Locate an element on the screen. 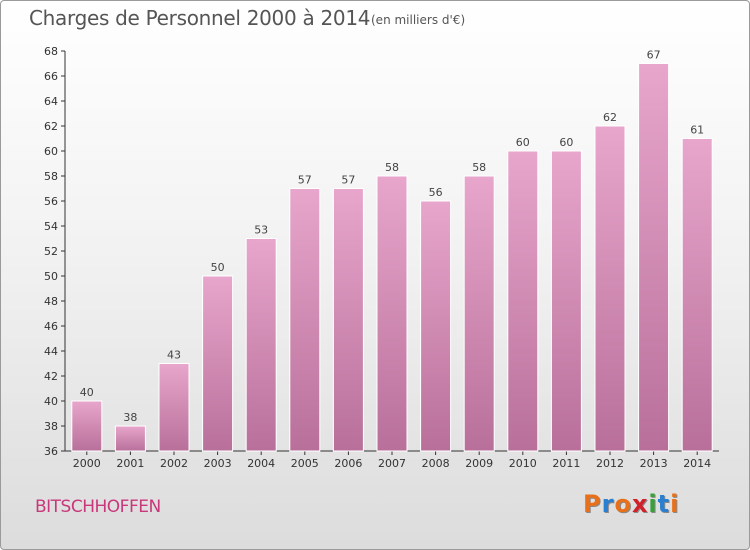 The image size is (750, 550). value-label-2001: 38 is located at coordinates (130, 417).